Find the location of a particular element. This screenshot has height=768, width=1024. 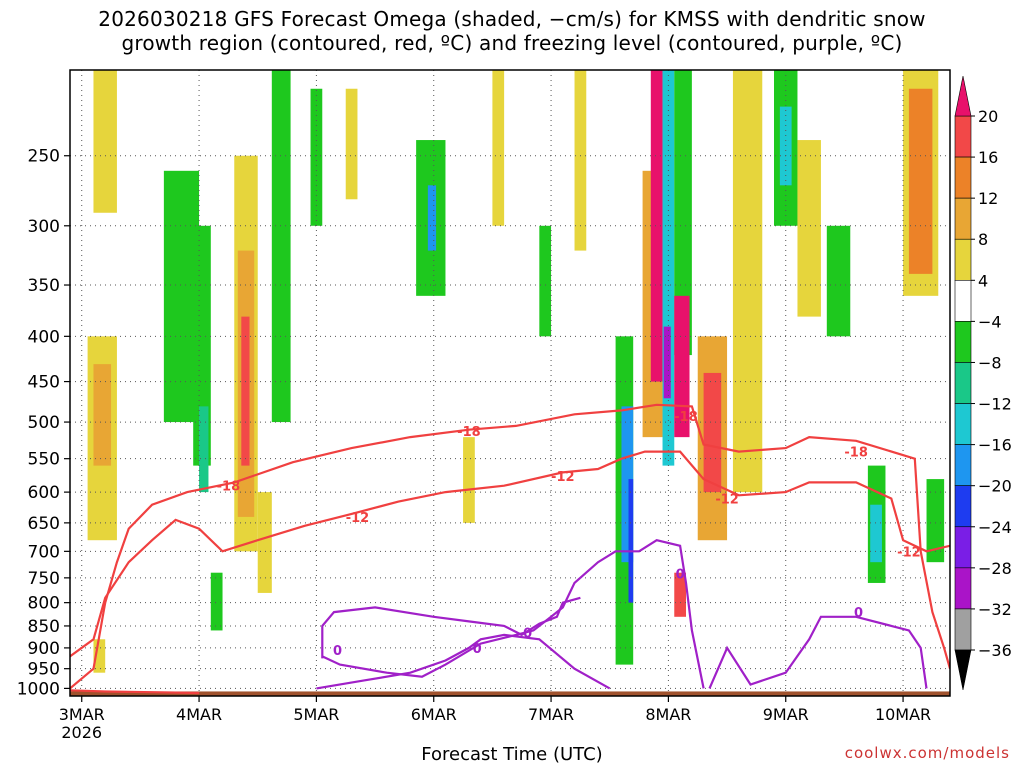

colorbar-label: 12 is located at coordinates (988, 198).